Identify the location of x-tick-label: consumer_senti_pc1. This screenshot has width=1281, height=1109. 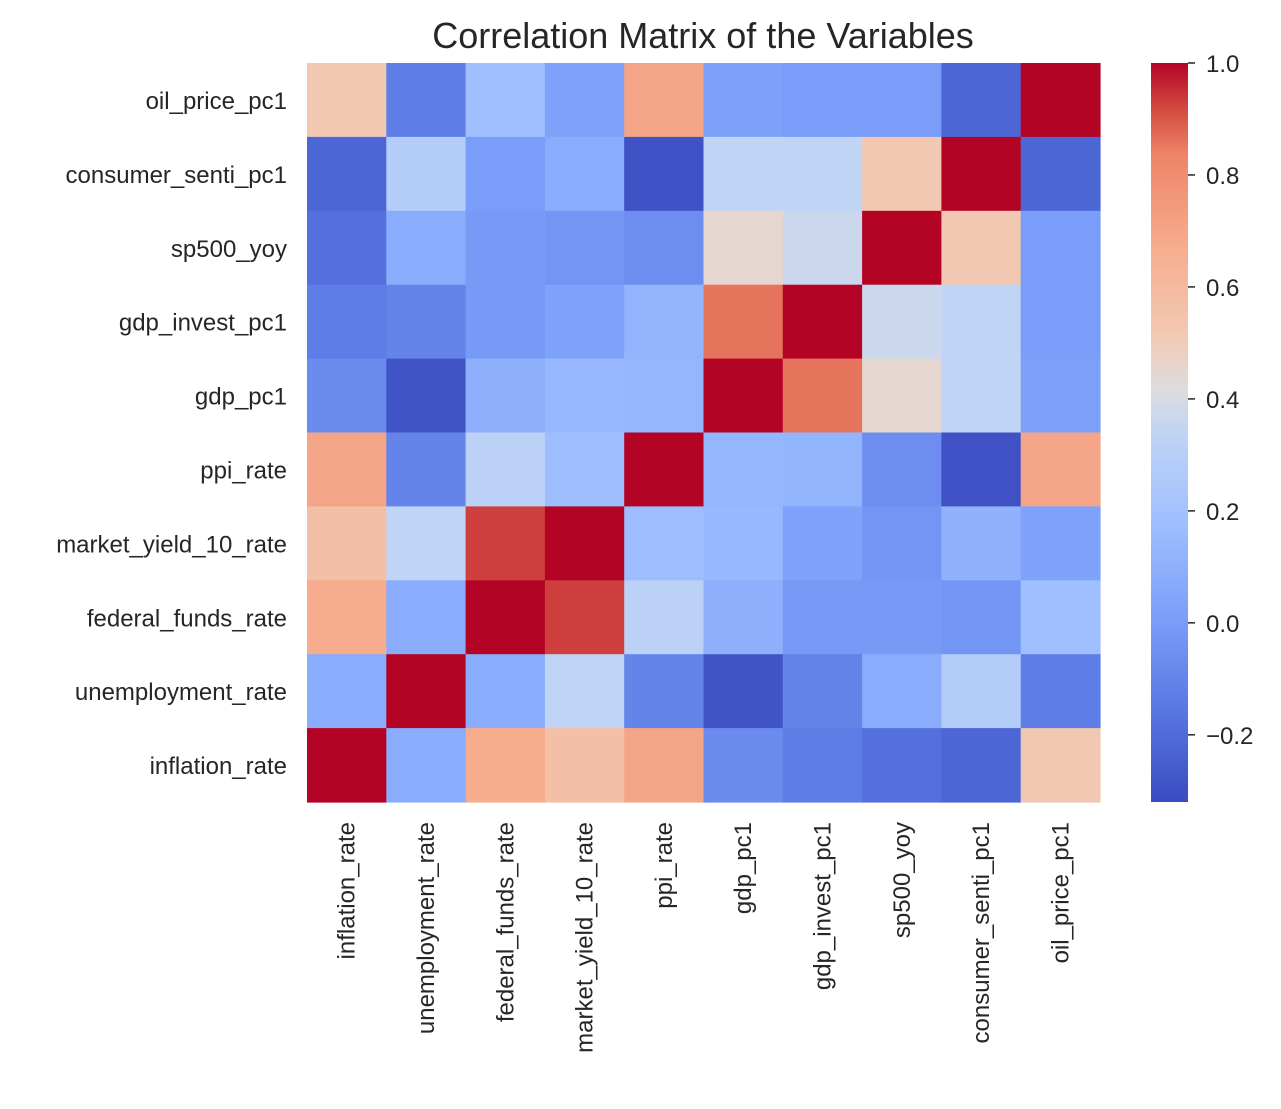
(981, 932).